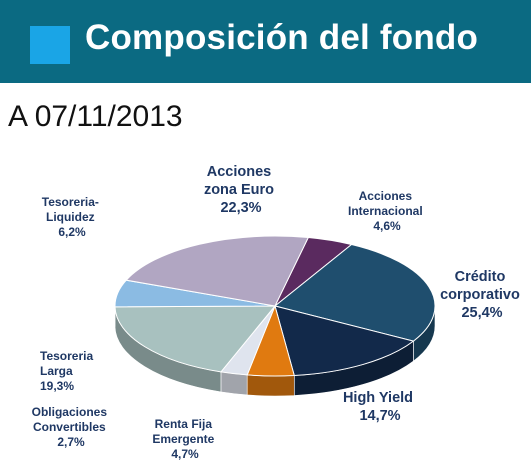 This screenshot has height=464, width=531. I want to click on label-acciones-zona-euro: Acciones zona Euro 22,3%, so click(241, 190).